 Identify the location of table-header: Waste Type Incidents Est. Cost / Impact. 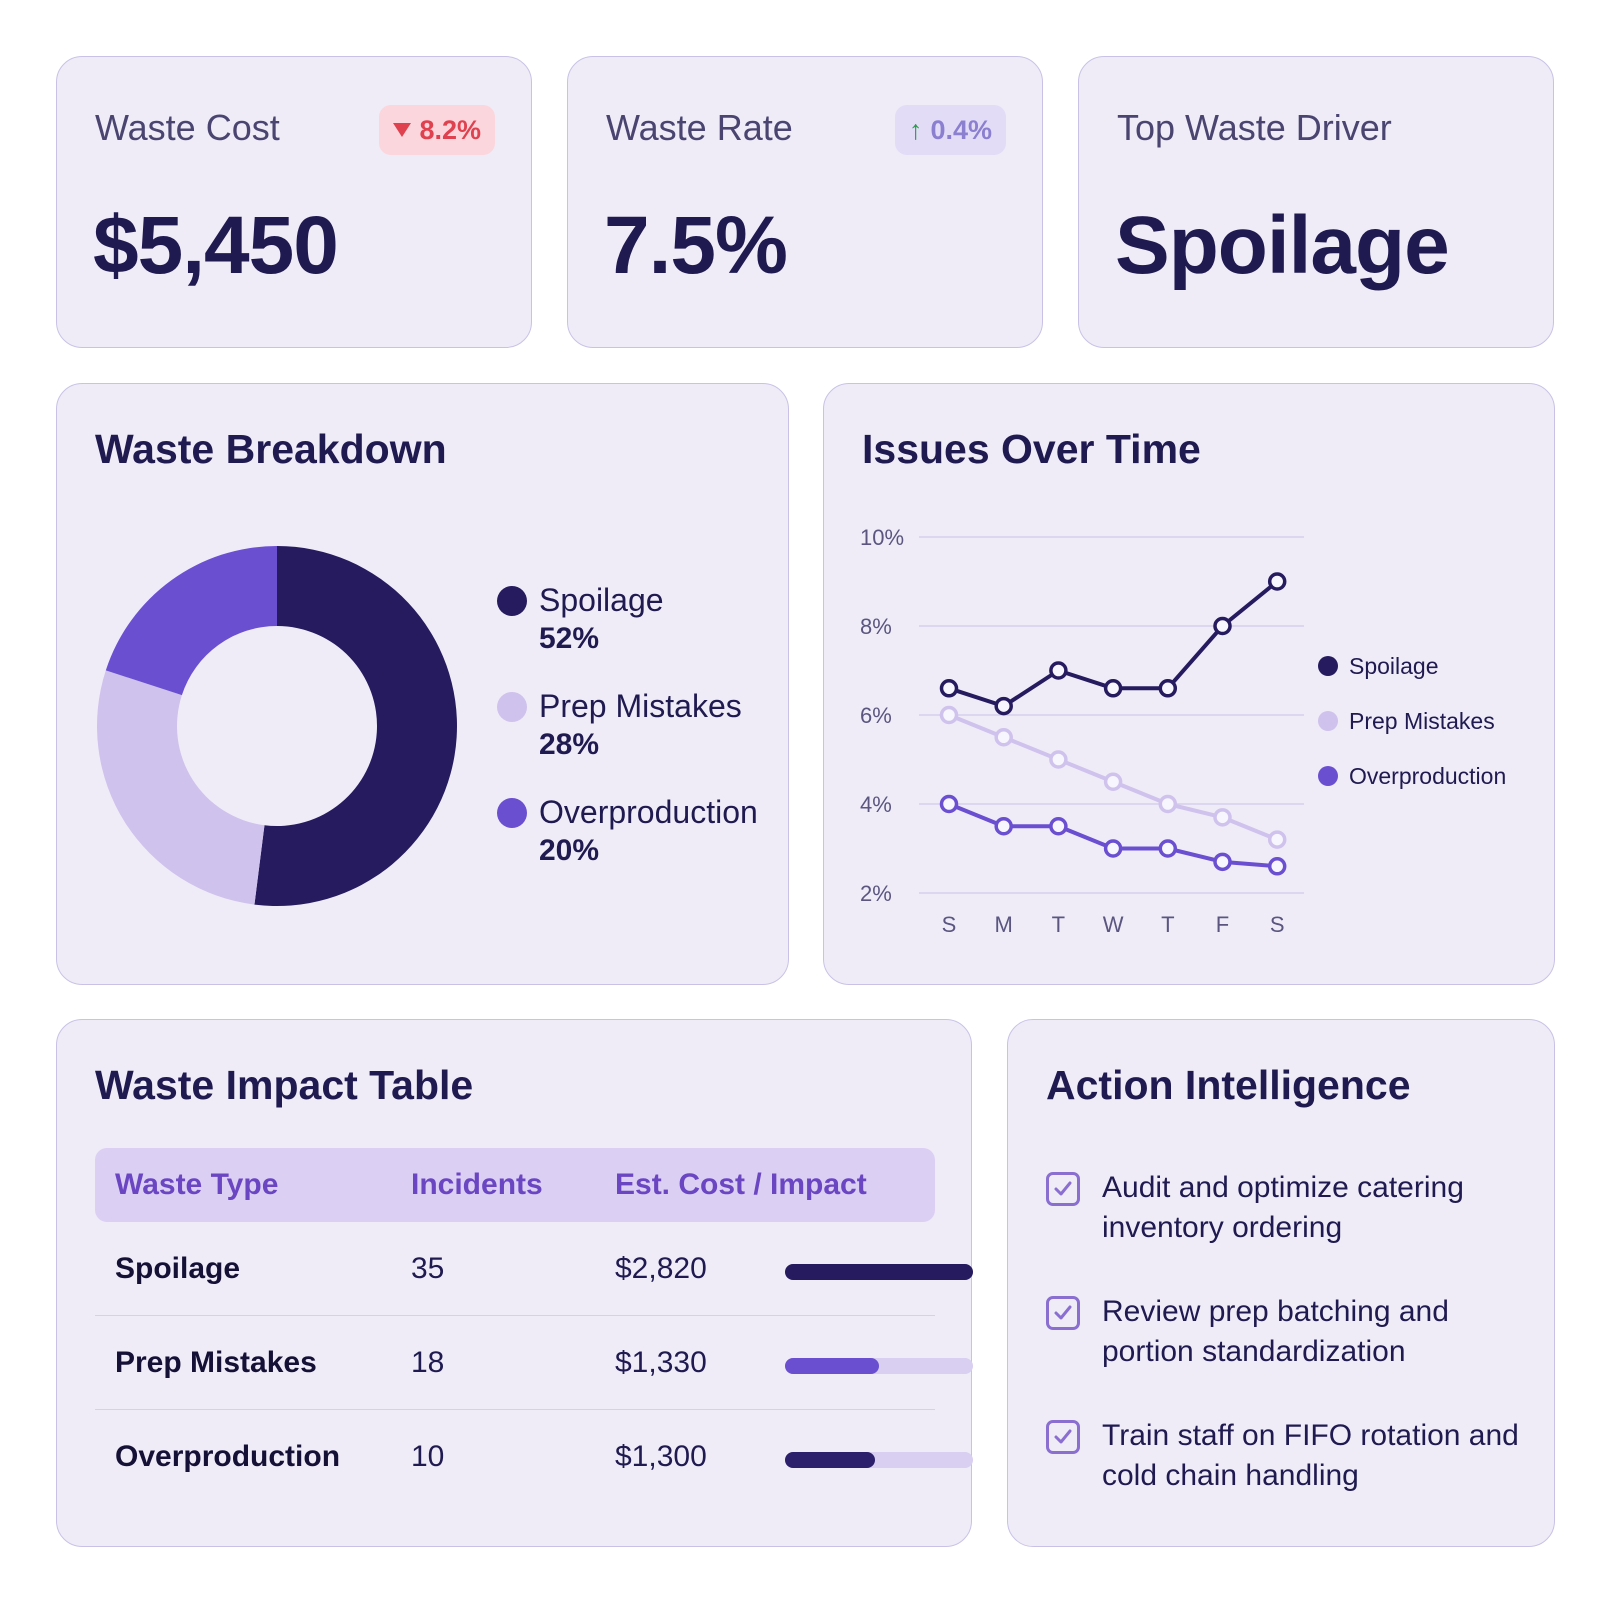
(515, 1185).